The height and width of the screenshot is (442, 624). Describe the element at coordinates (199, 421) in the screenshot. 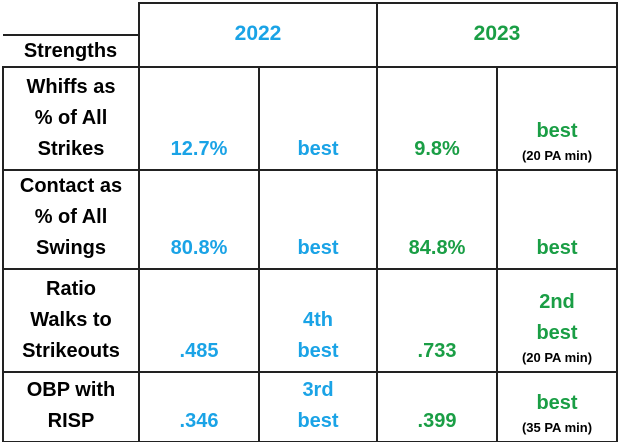

I see `value: .346` at that location.